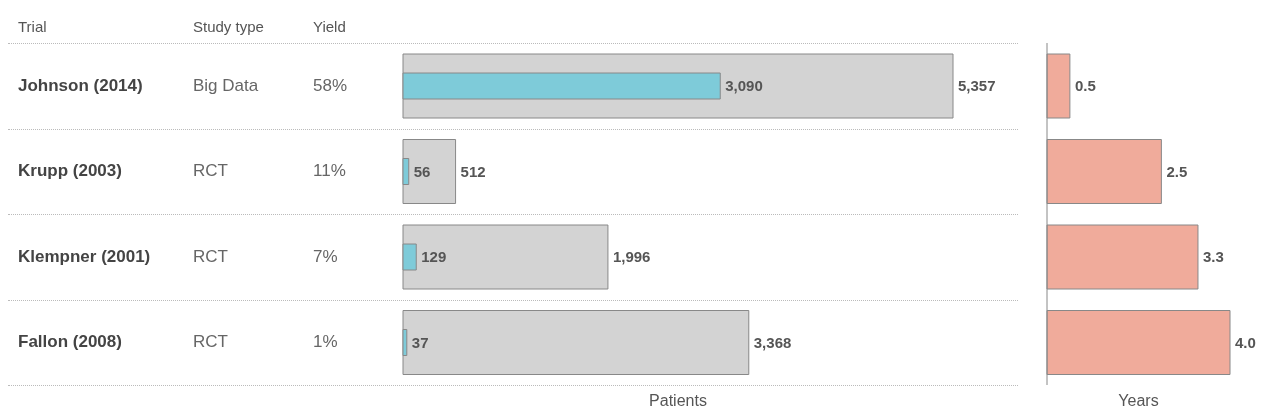  What do you see at coordinates (70, 171) in the screenshot?
I see `y-tick-label: Krupp (2003)` at bounding box center [70, 171].